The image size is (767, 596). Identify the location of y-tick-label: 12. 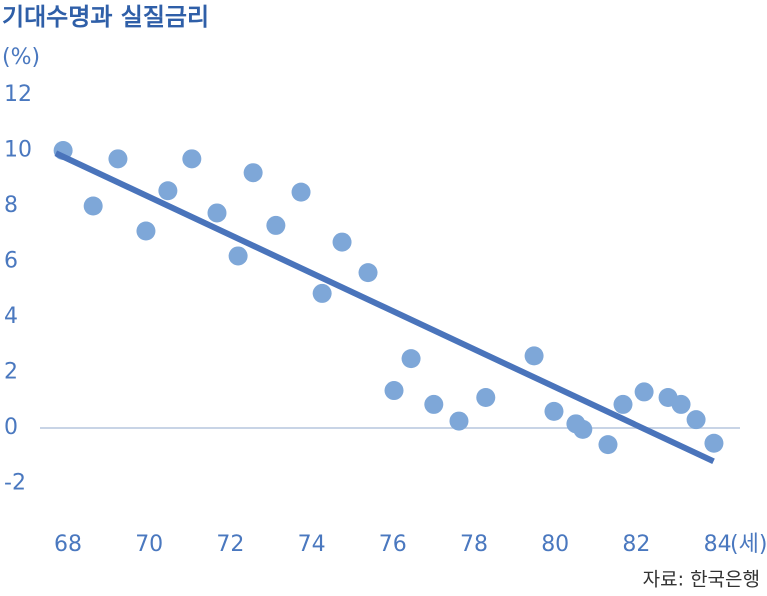
(18, 94).